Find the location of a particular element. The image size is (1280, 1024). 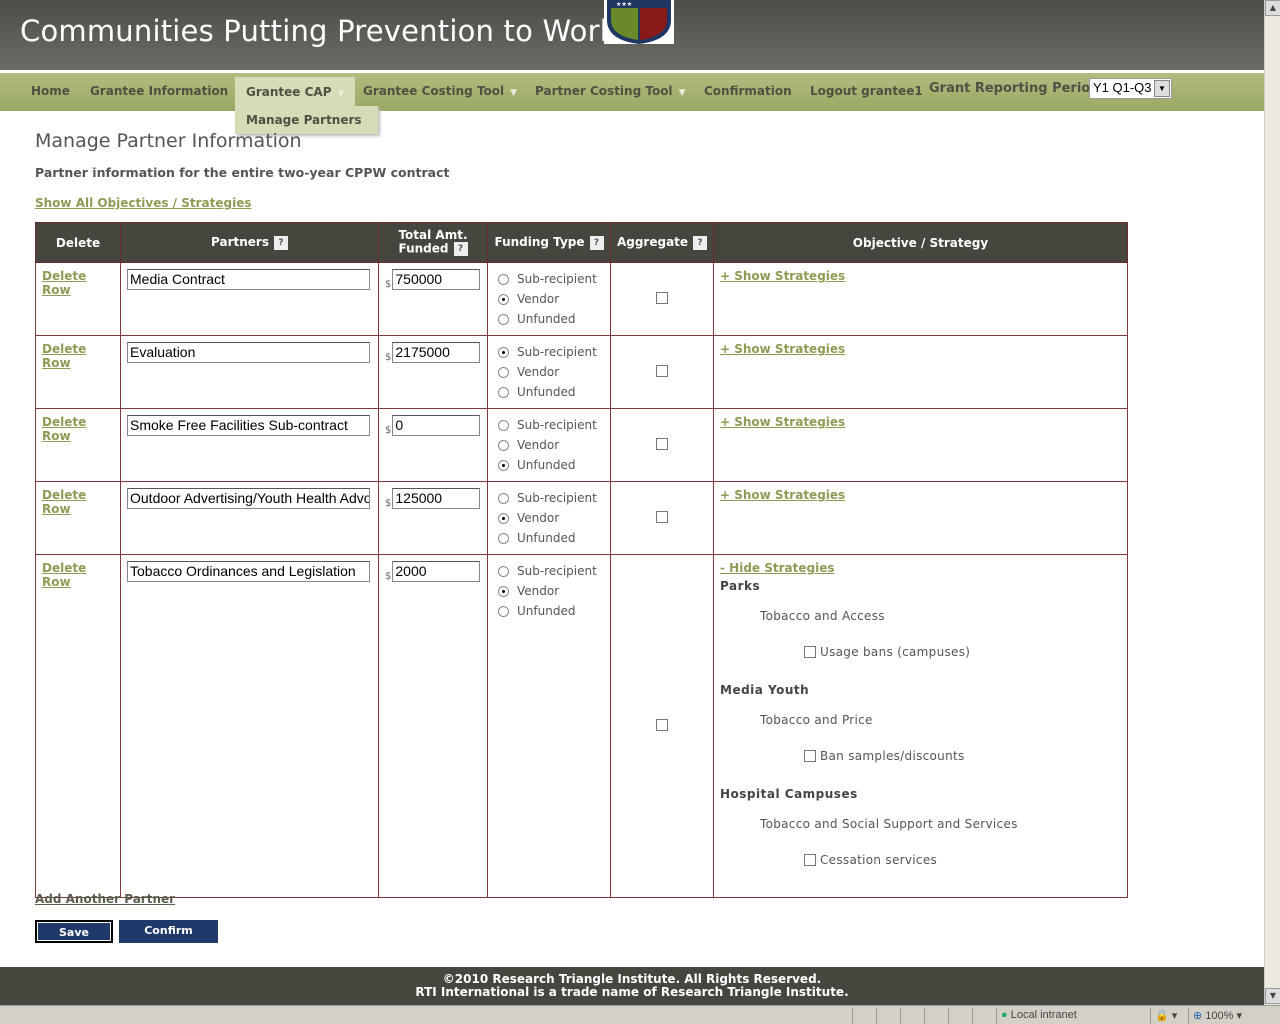

add-partner-link: Add Another Partner is located at coordinates (105, 899).